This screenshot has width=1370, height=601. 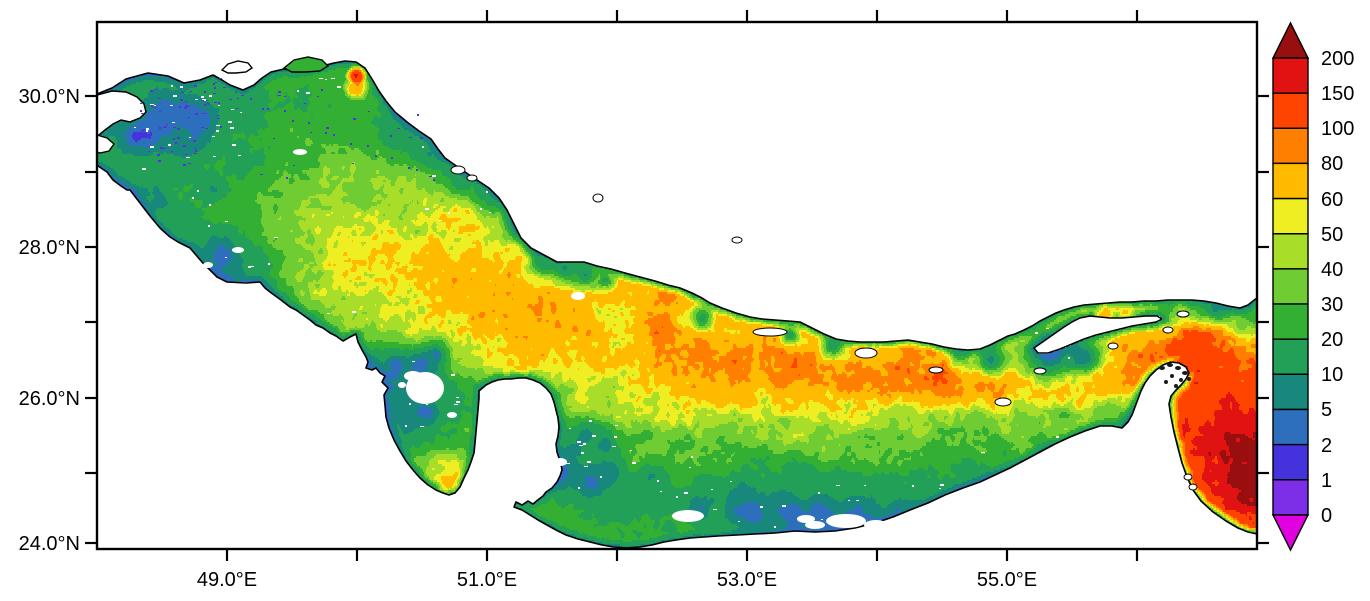 What do you see at coordinates (1337, 129) in the screenshot?
I see `svg-text: 100` at bounding box center [1337, 129].